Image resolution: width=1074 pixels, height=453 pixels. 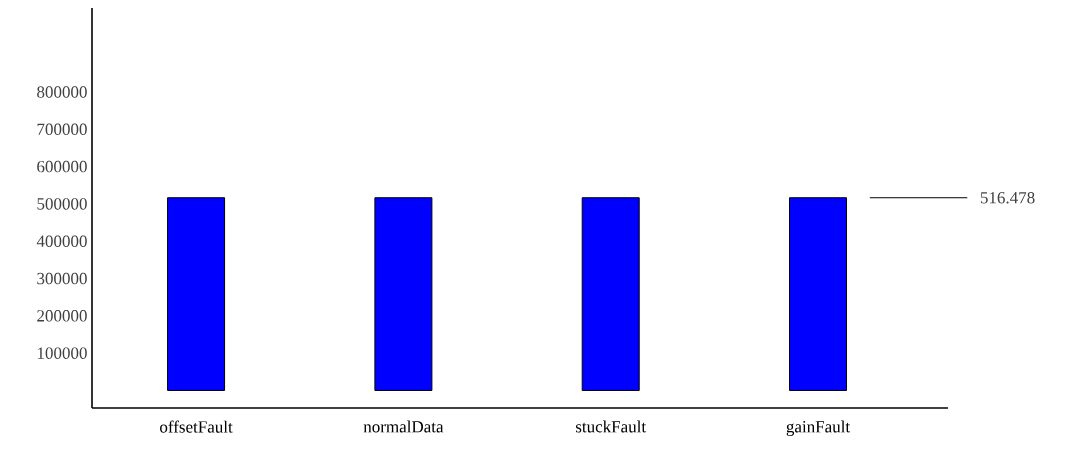 I want to click on ref-line-label: 516.478, so click(x=1007, y=197).